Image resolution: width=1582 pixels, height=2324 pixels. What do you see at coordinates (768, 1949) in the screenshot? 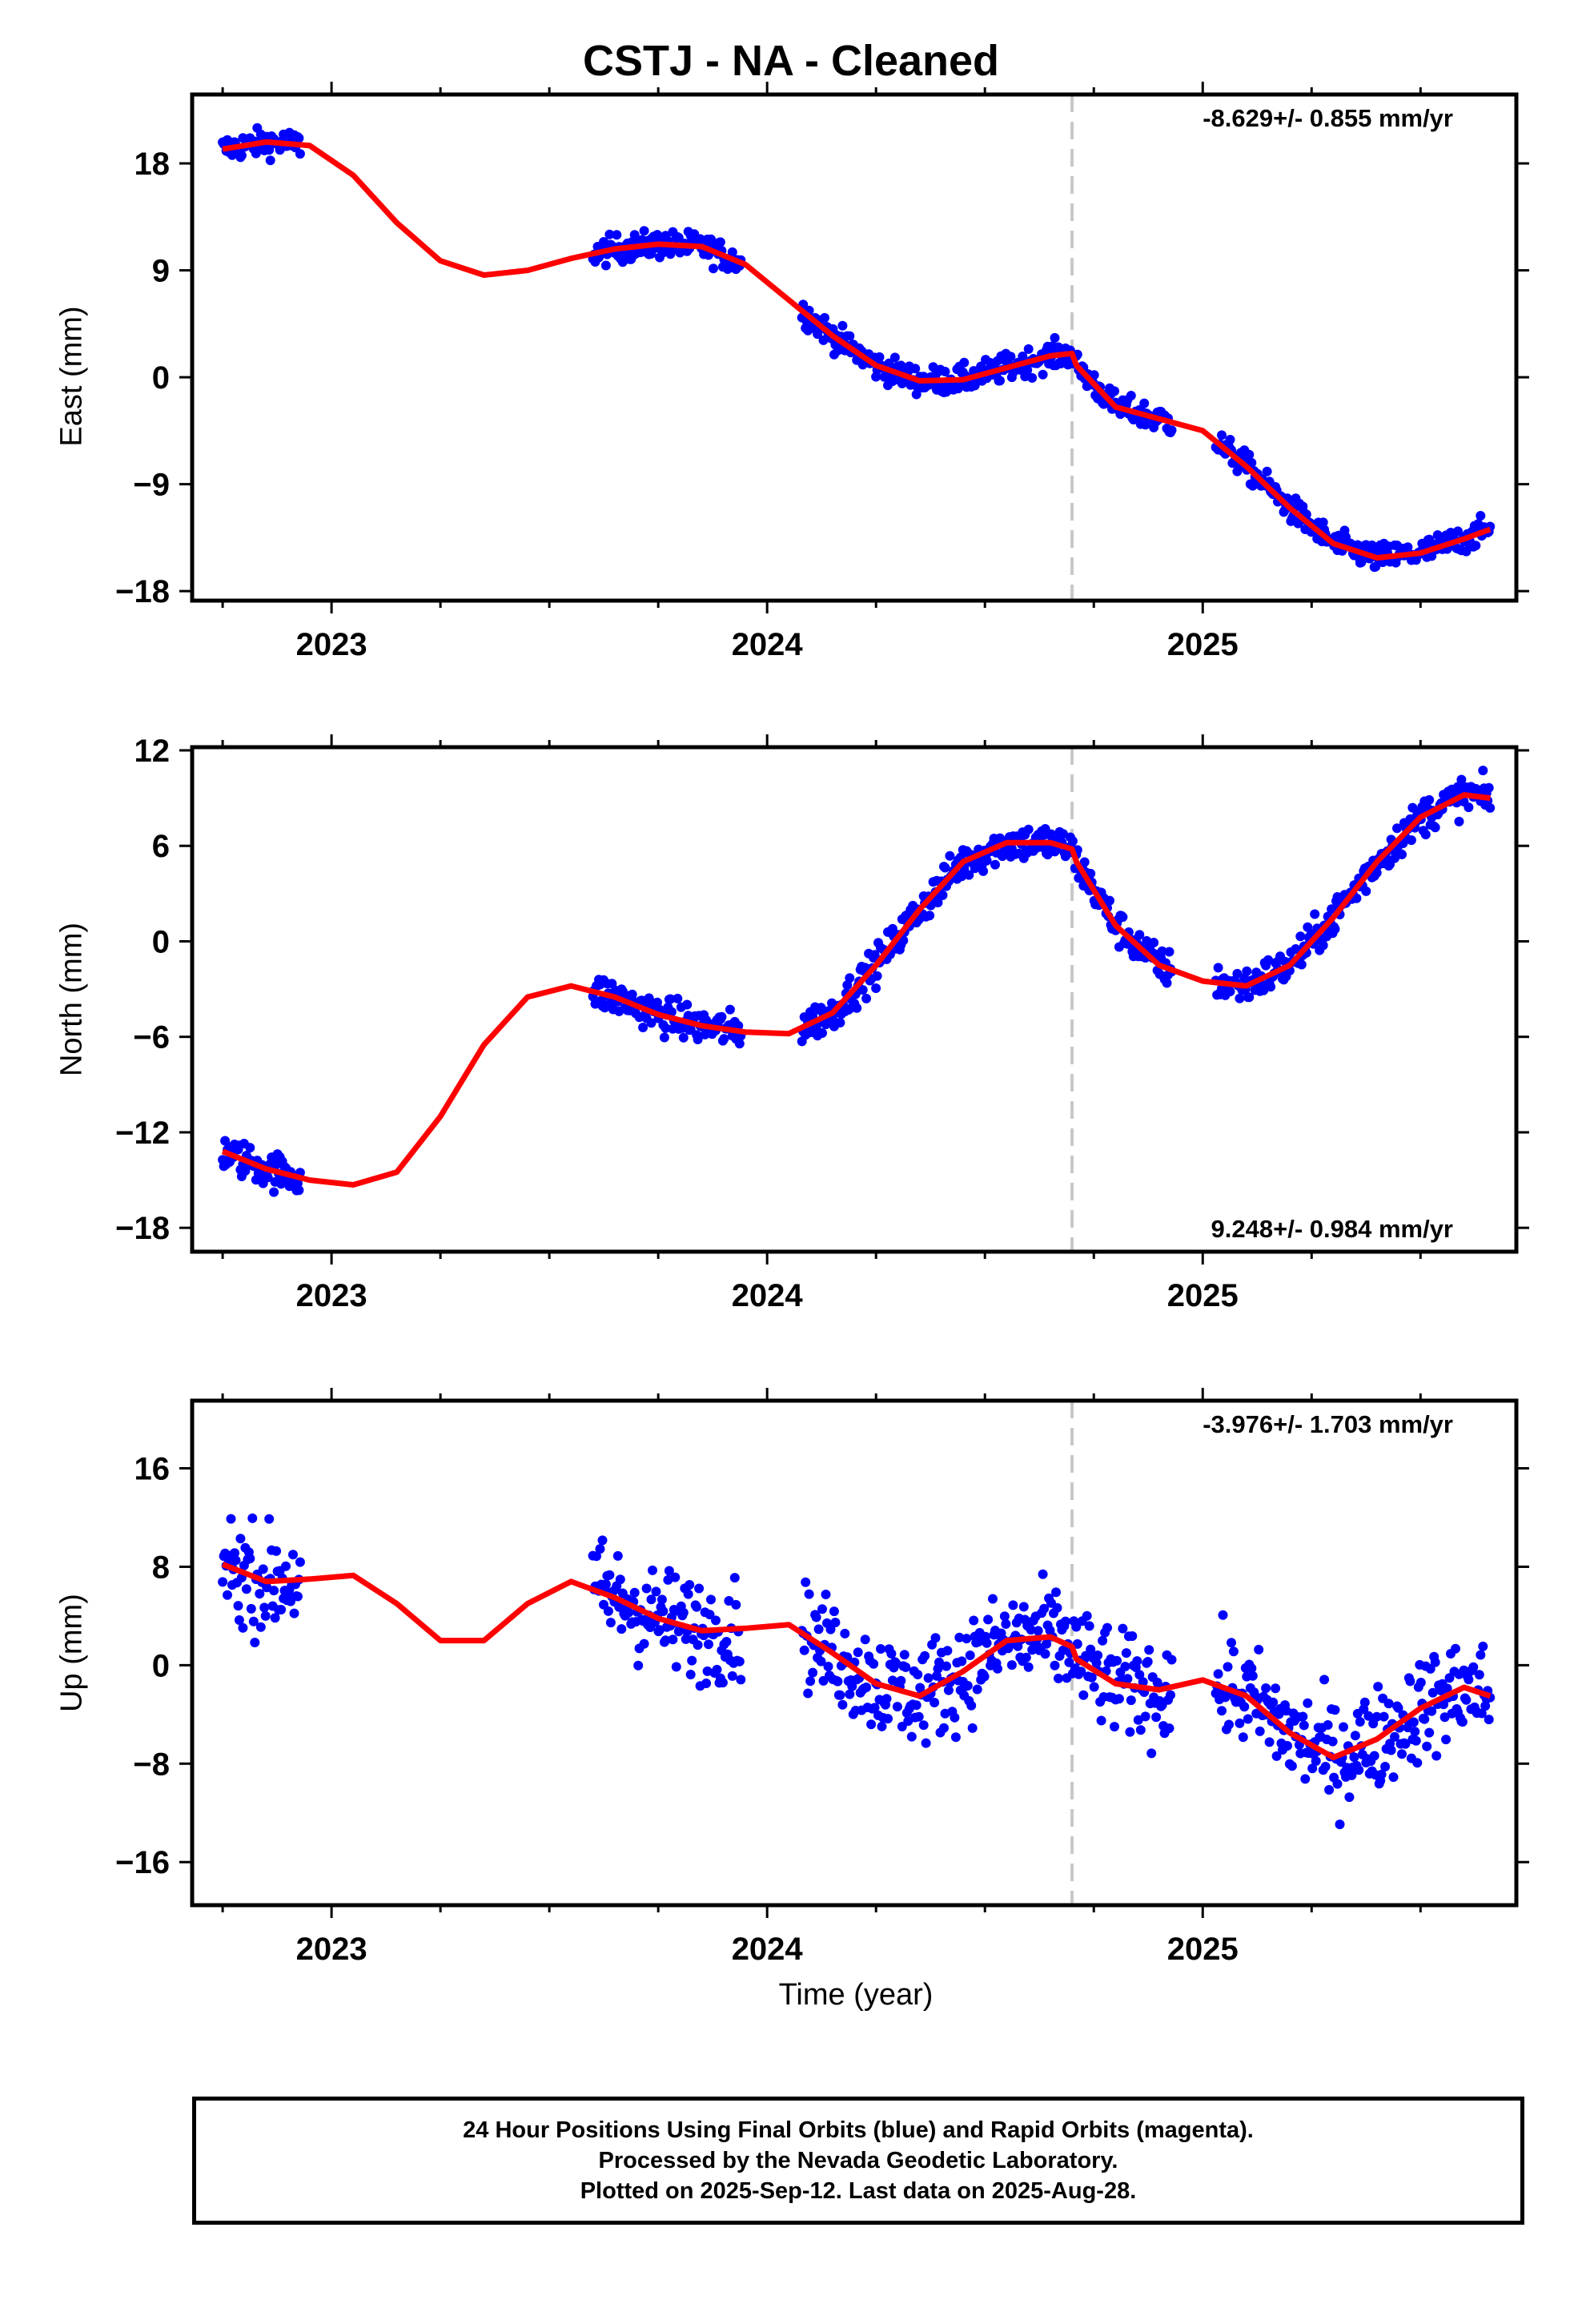
I see `up-x-tick-label: 2024` at bounding box center [768, 1949].